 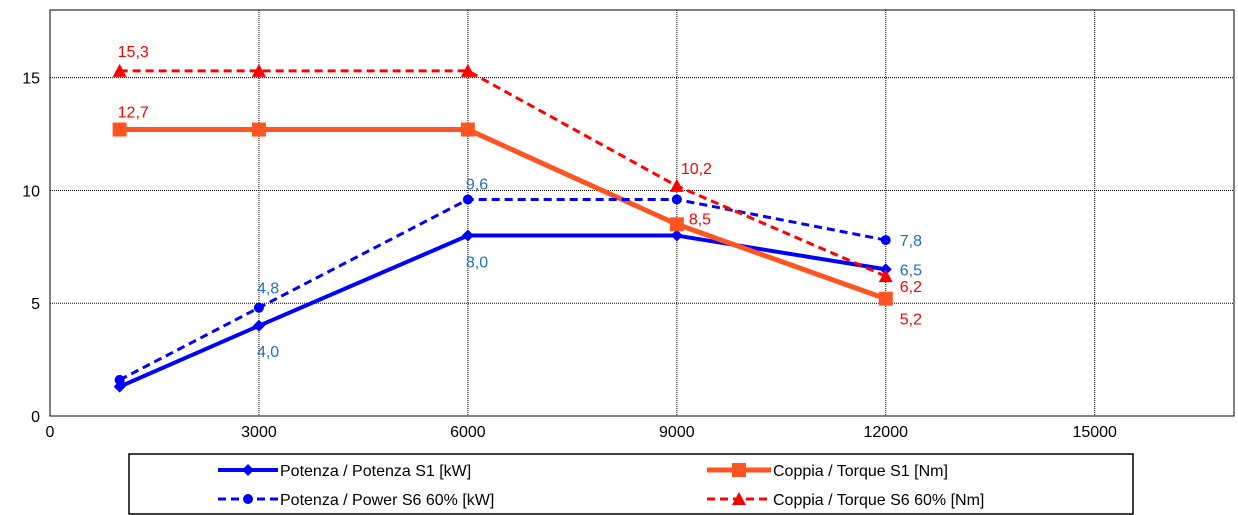 I want to click on legend-label: Coppia / Torque S6 60% [Nm], so click(x=878, y=500).